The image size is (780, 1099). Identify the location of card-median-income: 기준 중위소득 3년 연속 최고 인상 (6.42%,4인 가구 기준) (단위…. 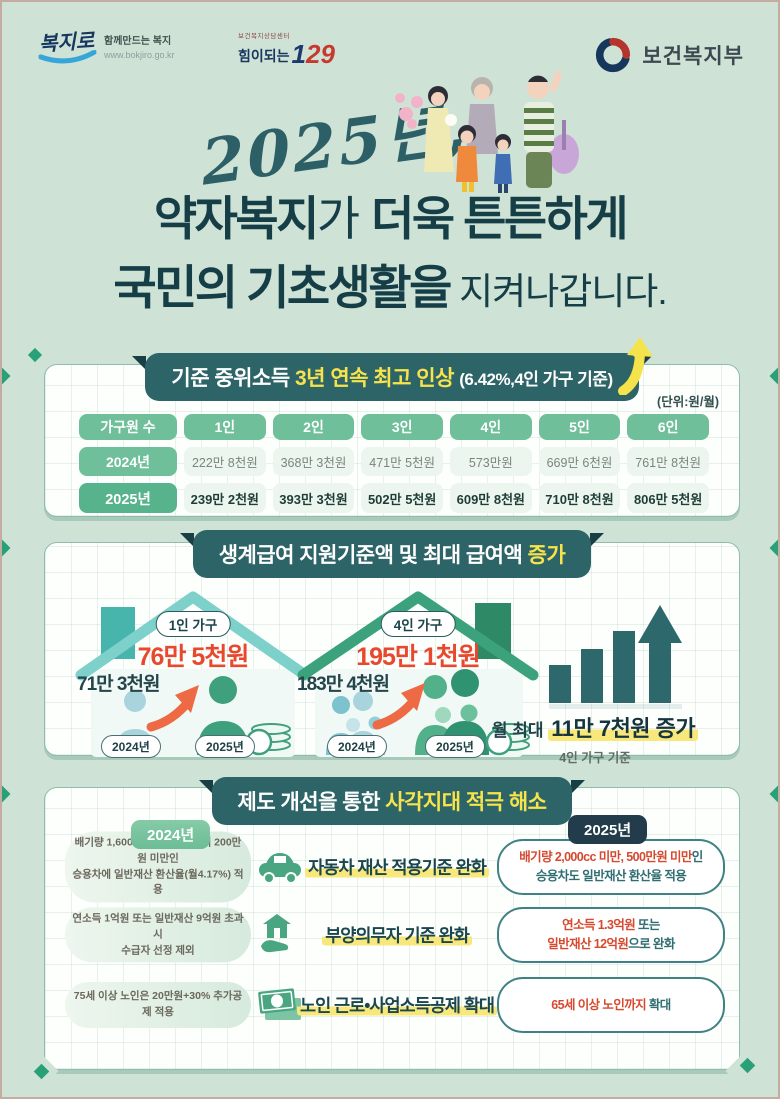
(392, 427).